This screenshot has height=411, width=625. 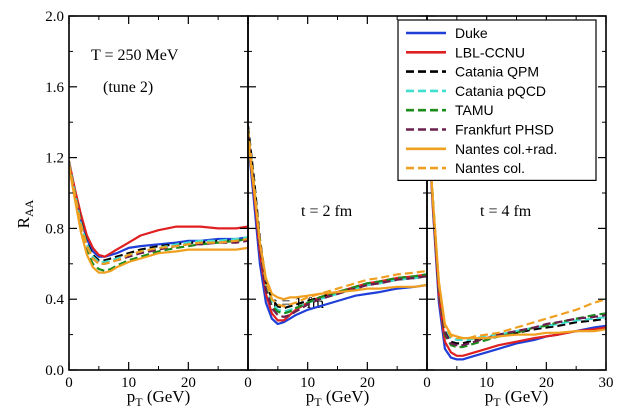 I want to click on legend-label: Catania pQCD, so click(x=500, y=91).